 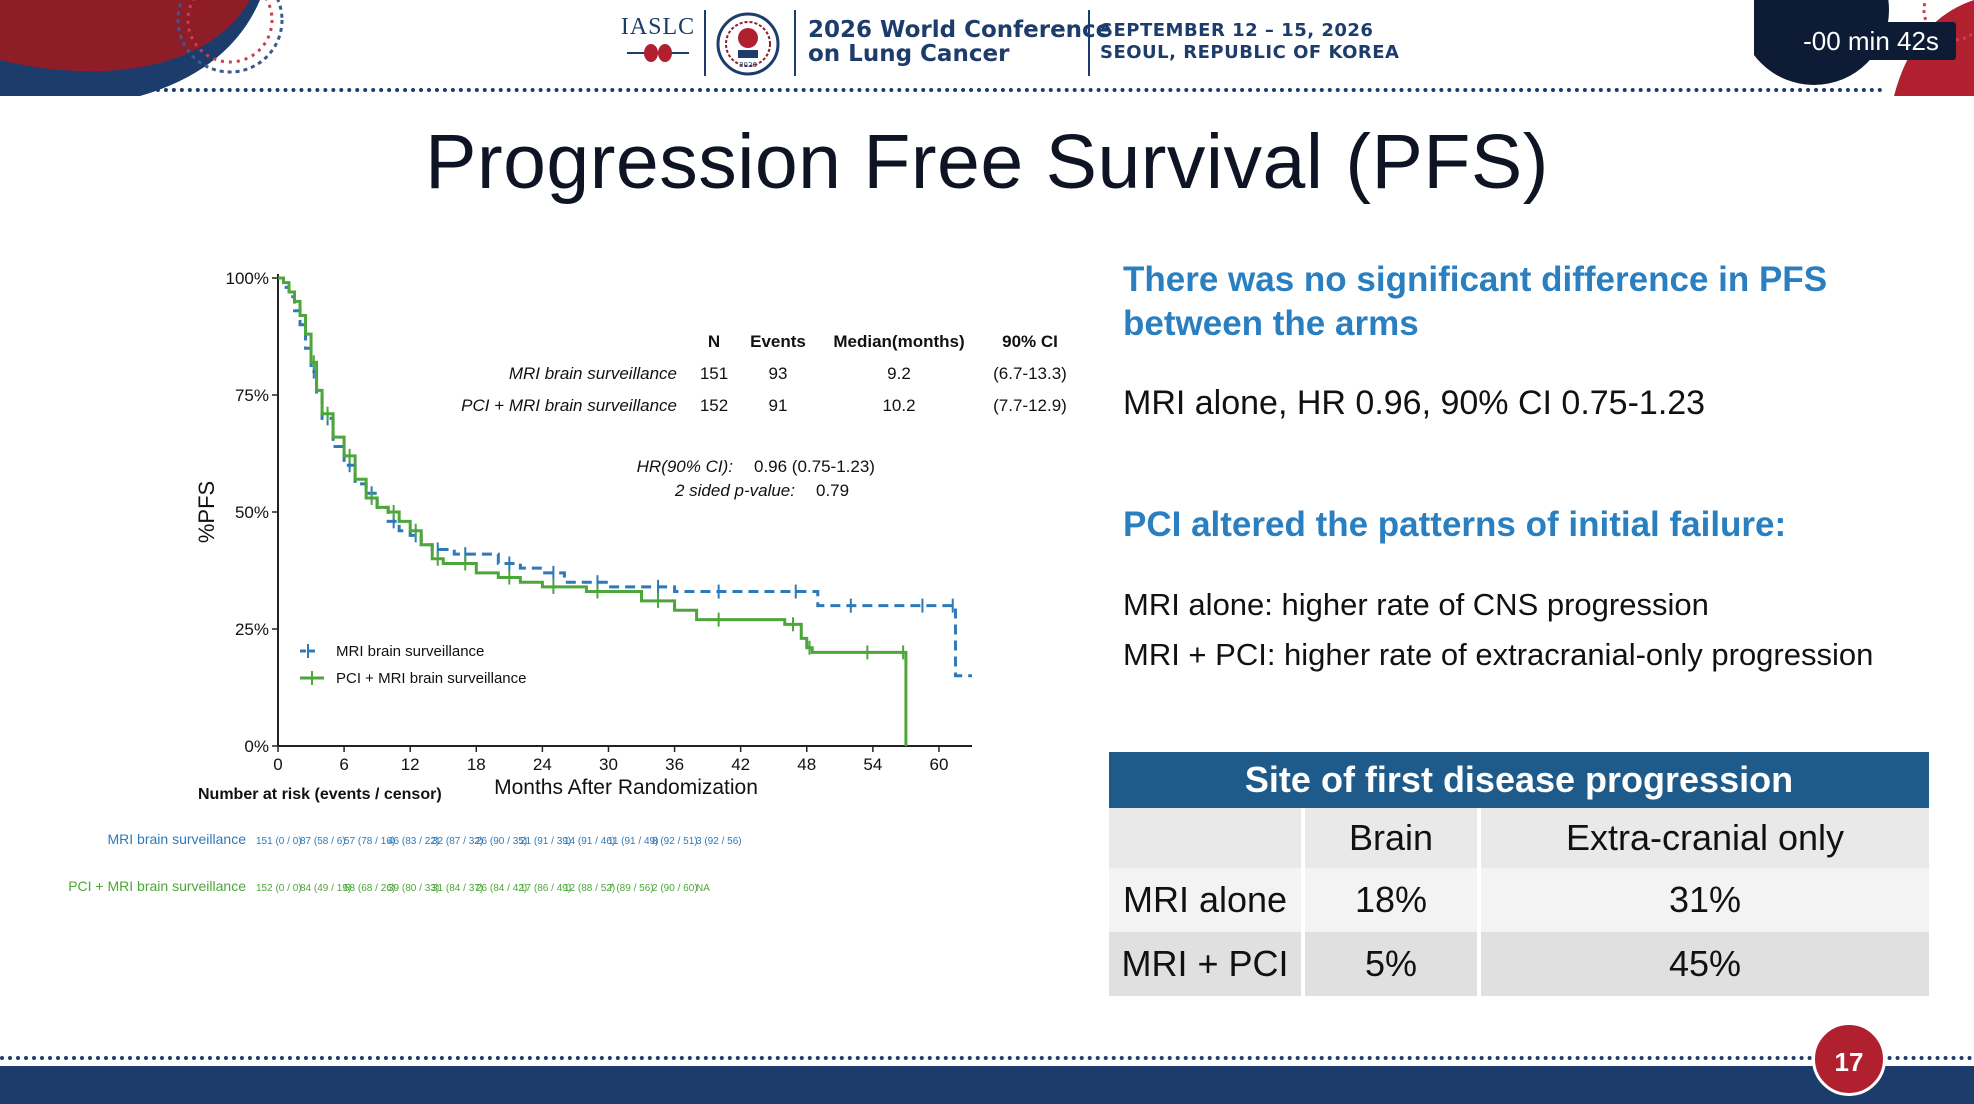 I want to click on x-tick-label: 54, so click(x=872, y=764).